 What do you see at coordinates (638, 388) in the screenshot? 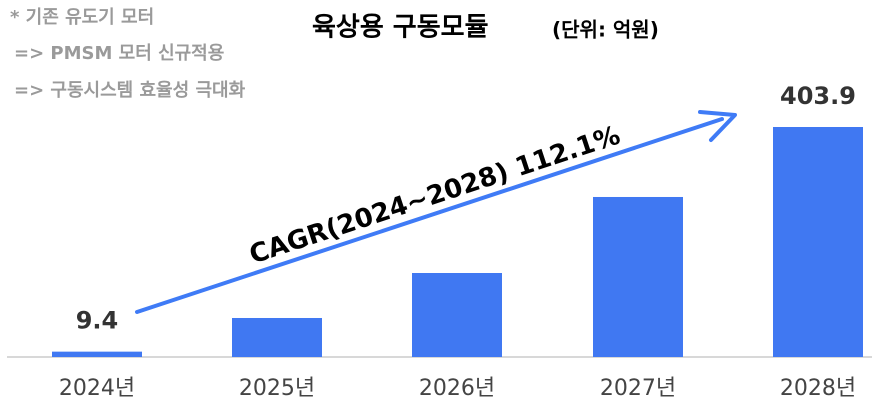
I see `x-tick-label: 2027년` at bounding box center [638, 388].